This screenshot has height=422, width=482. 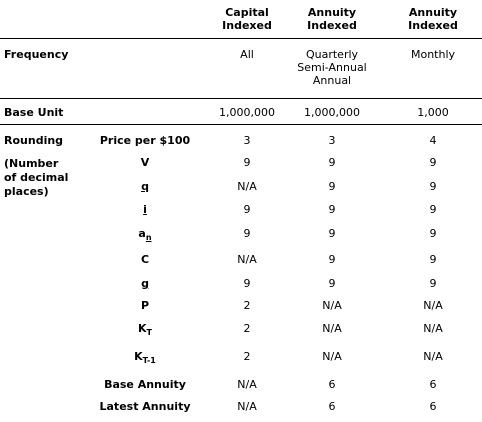 I want to click on rounding-row-label: an, so click(x=145, y=234).